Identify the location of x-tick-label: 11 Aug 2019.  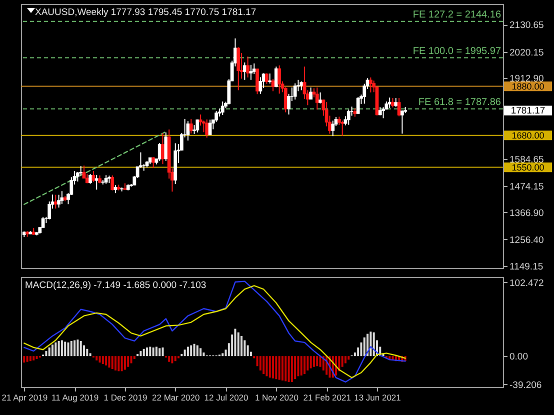
(75, 397).